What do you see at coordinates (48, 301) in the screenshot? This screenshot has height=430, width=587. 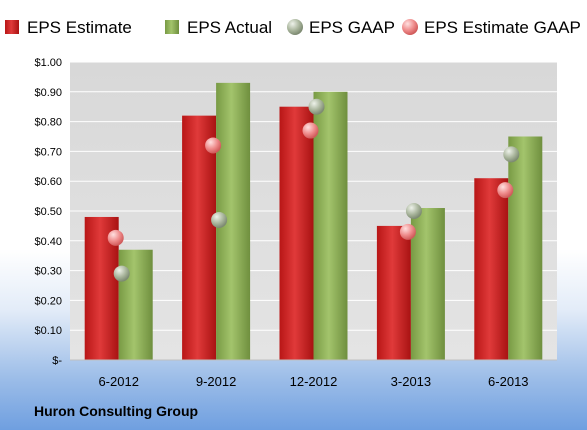 I see `y-tick-label: $0.20` at bounding box center [48, 301].